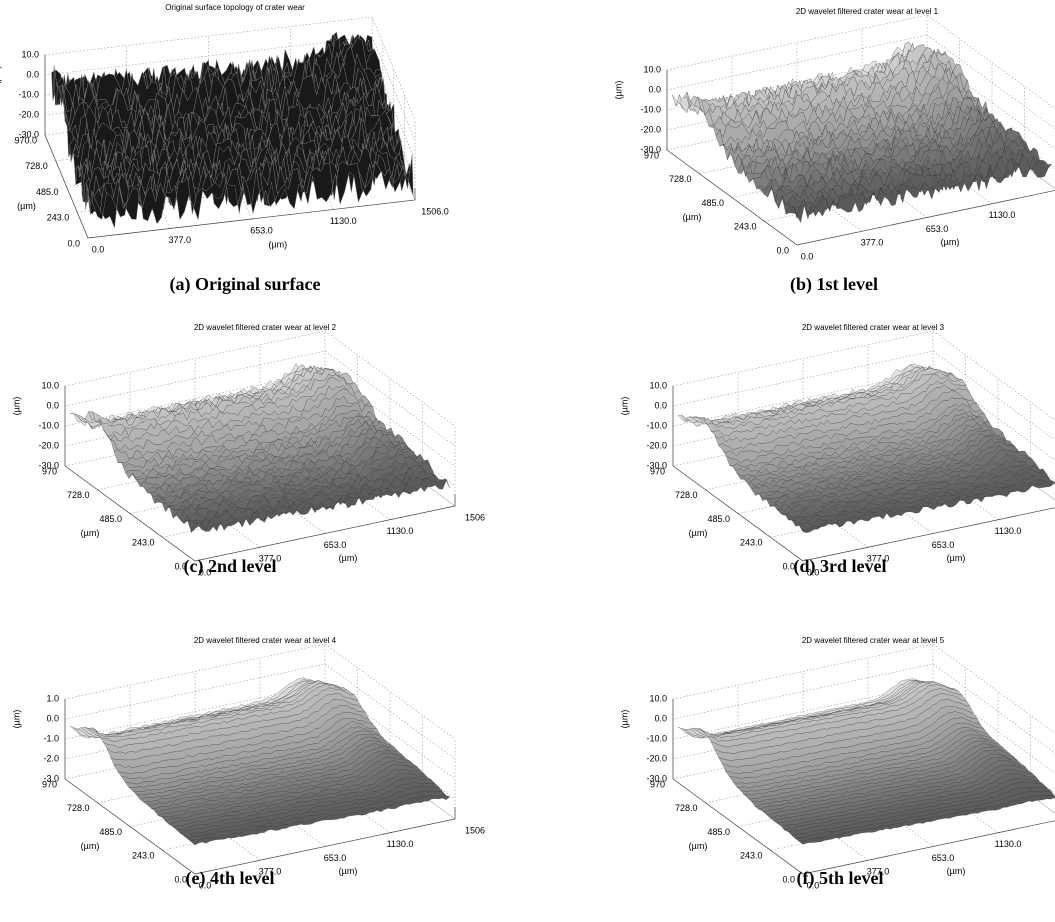 This screenshot has height=922, width=1055. Describe the element at coordinates (840, 878) in the screenshot. I see `caption: (f) 5th level` at that location.